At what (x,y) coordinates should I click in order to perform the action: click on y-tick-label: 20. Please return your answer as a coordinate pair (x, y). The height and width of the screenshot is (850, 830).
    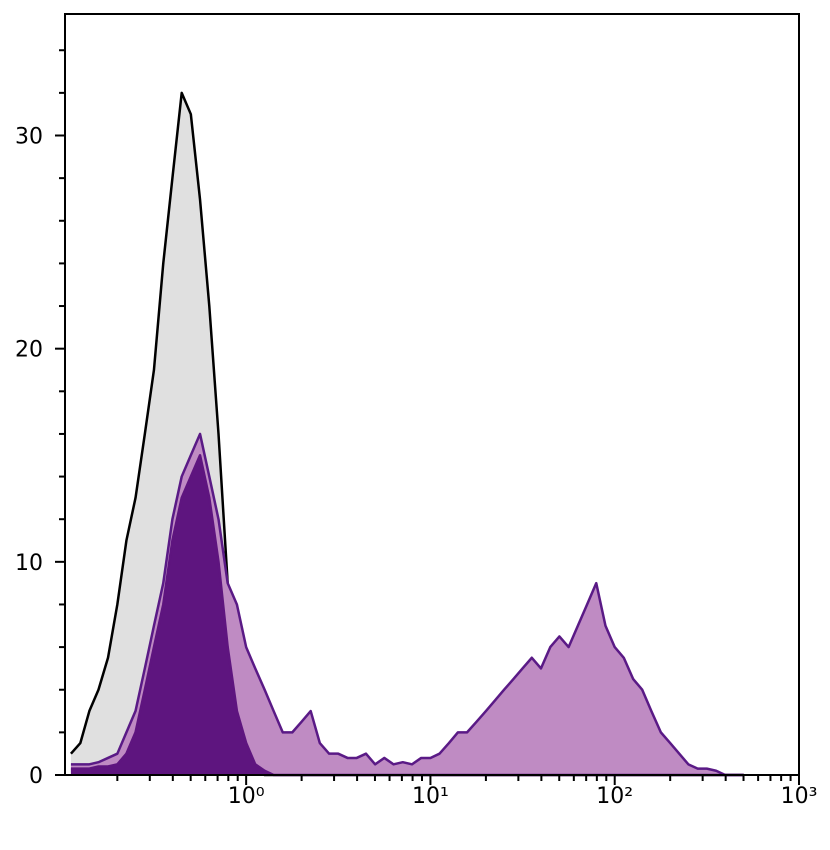
    Looking at the image, I should click on (29, 350).